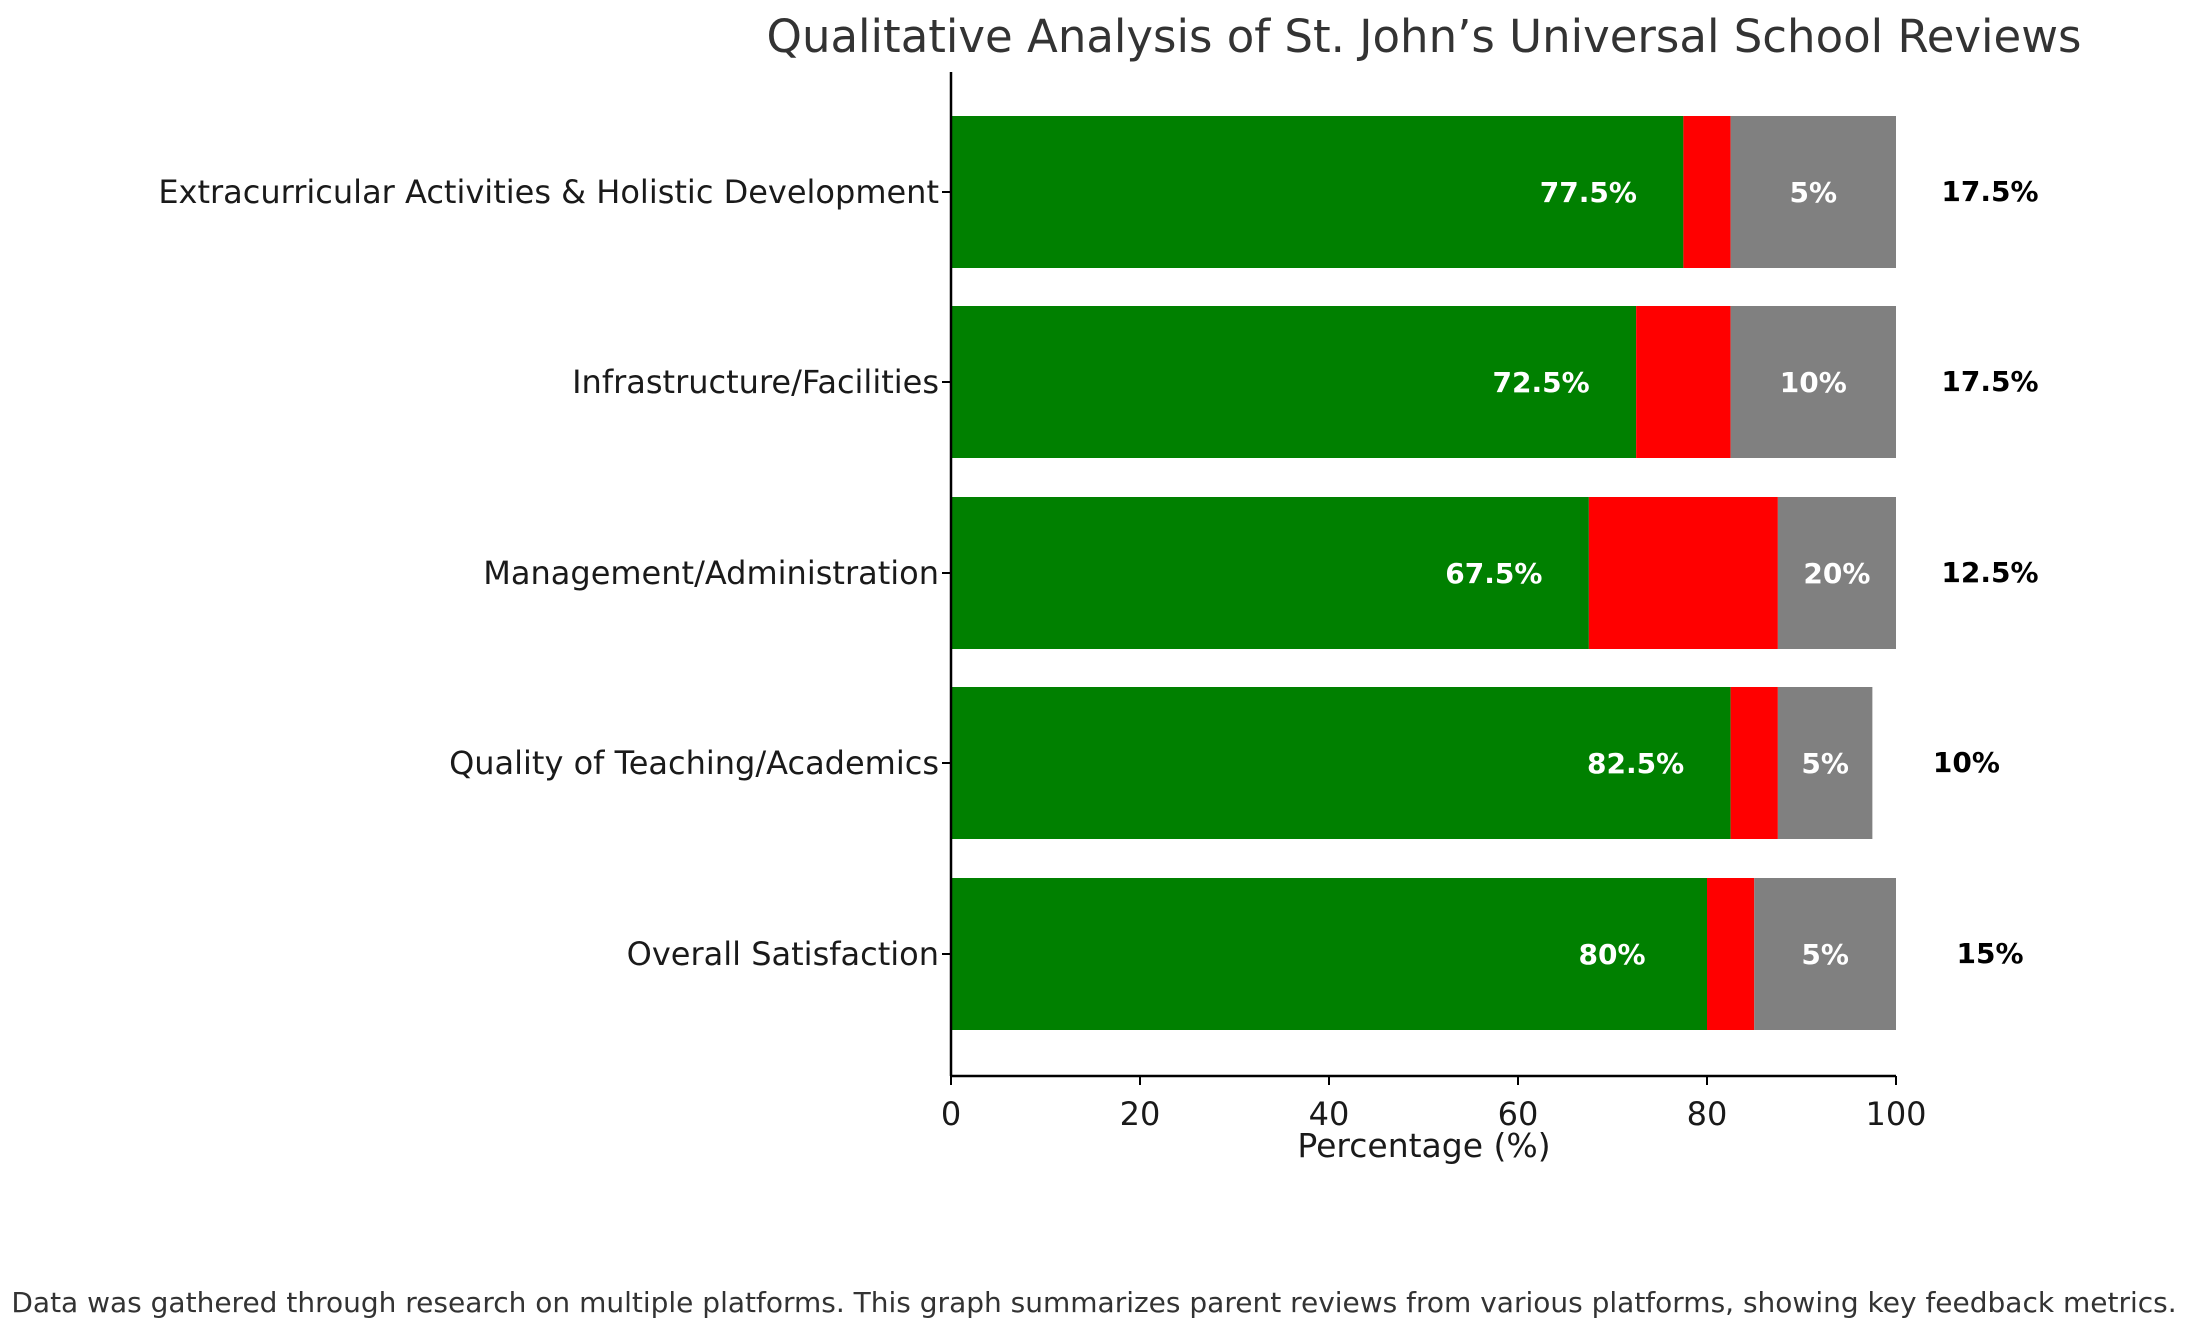 This screenshot has height=1336, width=2188. Describe the element at coordinates (1707, 1114) in the screenshot. I see `x-tick-label: 80` at that location.